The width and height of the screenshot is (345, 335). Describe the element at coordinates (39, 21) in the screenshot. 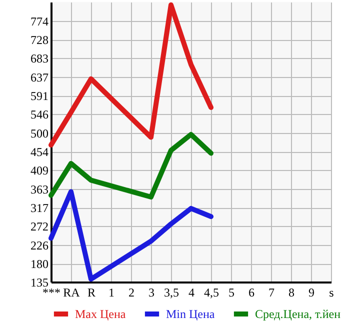

I see `y-tick-label: 774` at that location.